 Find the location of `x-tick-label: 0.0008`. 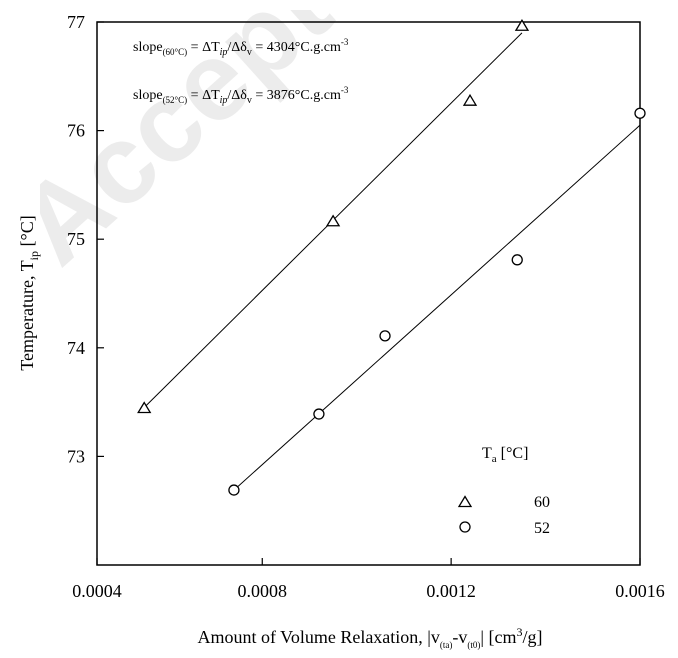

x-tick-label: 0.0008 is located at coordinates (263, 591).